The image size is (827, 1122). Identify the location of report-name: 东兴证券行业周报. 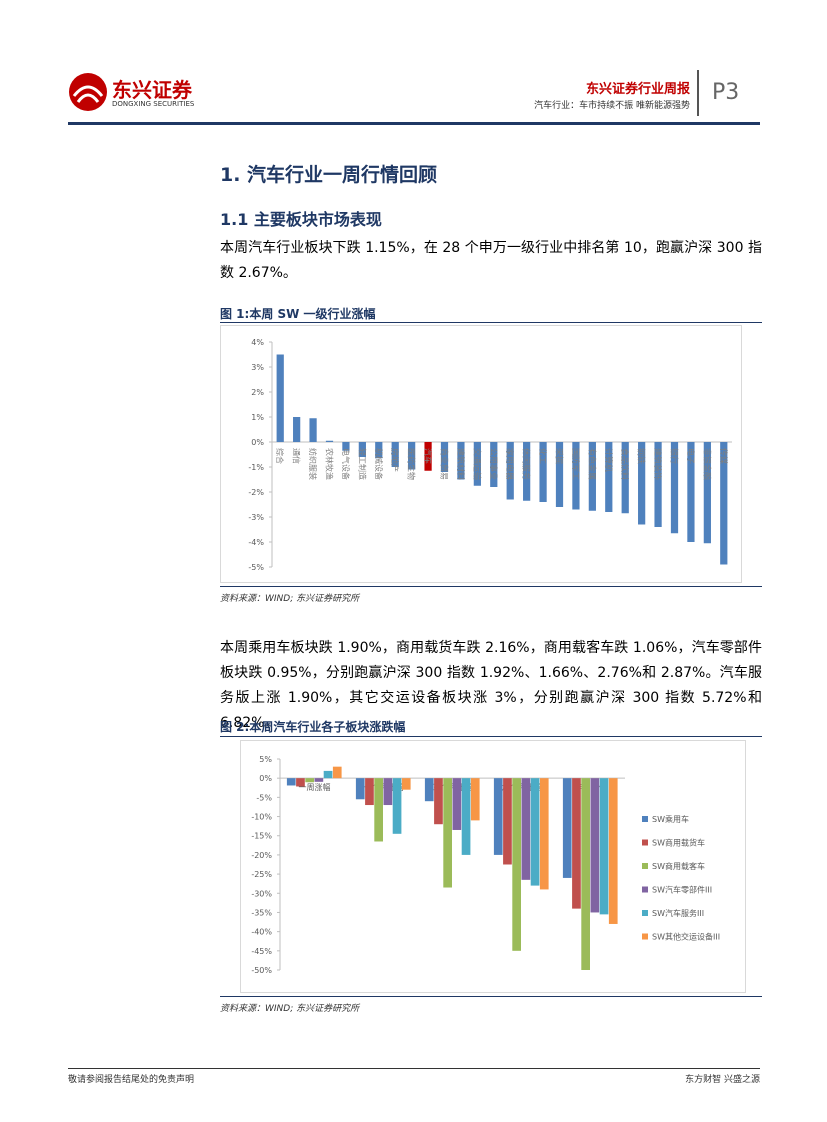
(637, 89).